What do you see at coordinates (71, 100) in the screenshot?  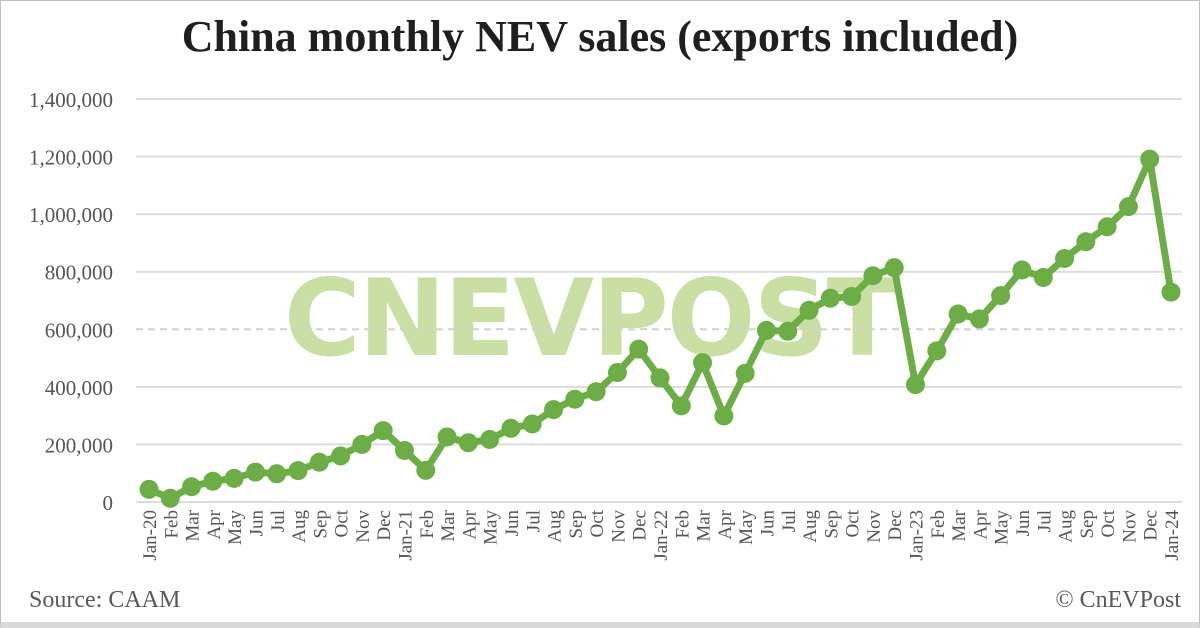 I see `y-axis-tick-label: 1,400,000` at bounding box center [71, 100].